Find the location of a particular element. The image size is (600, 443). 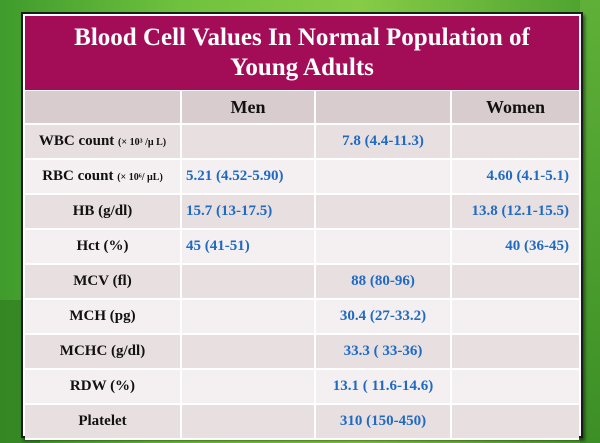

title-line-2: Young Adults is located at coordinates (302, 67).